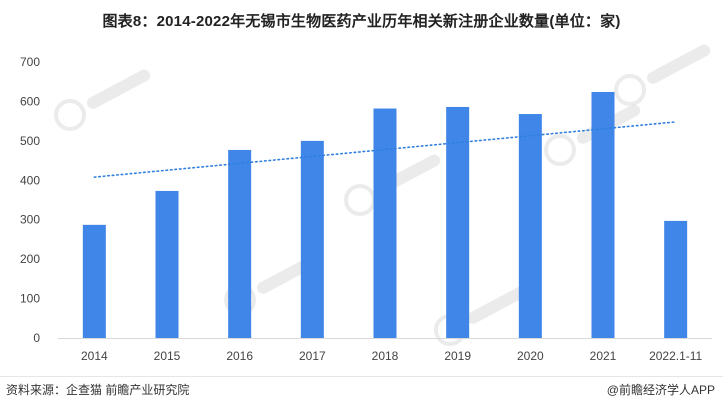  What do you see at coordinates (385, 223) in the screenshot?
I see `bar-2018` at bounding box center [385, 223].